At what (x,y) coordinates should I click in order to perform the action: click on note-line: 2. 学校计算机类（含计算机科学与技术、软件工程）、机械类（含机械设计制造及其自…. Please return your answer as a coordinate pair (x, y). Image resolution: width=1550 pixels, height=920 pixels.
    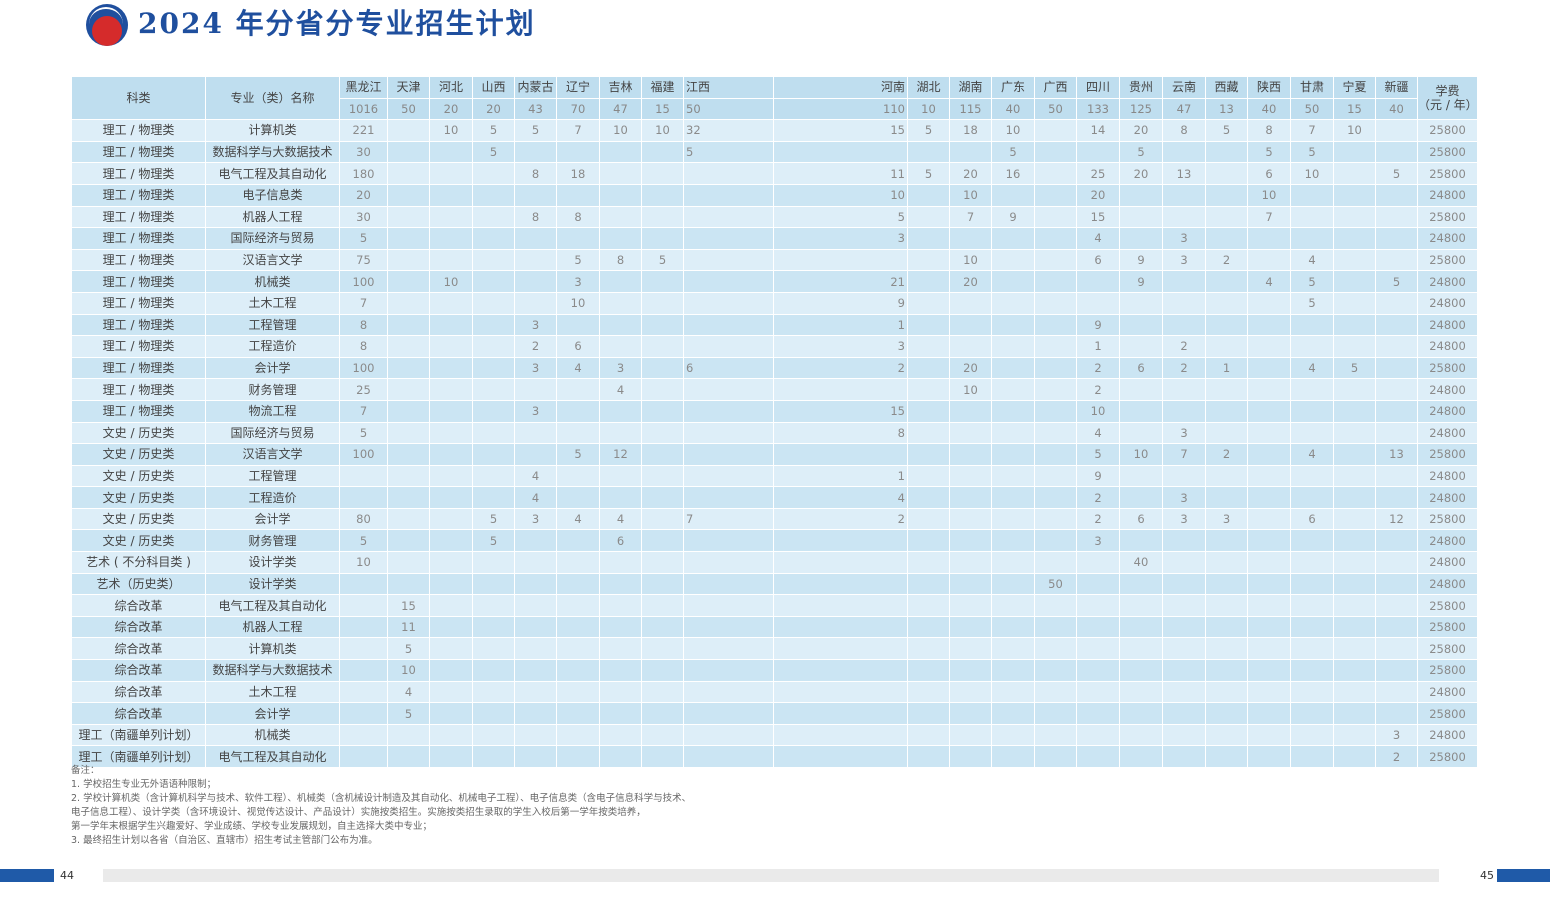
    Looking at the image, I should click on (381, 798).